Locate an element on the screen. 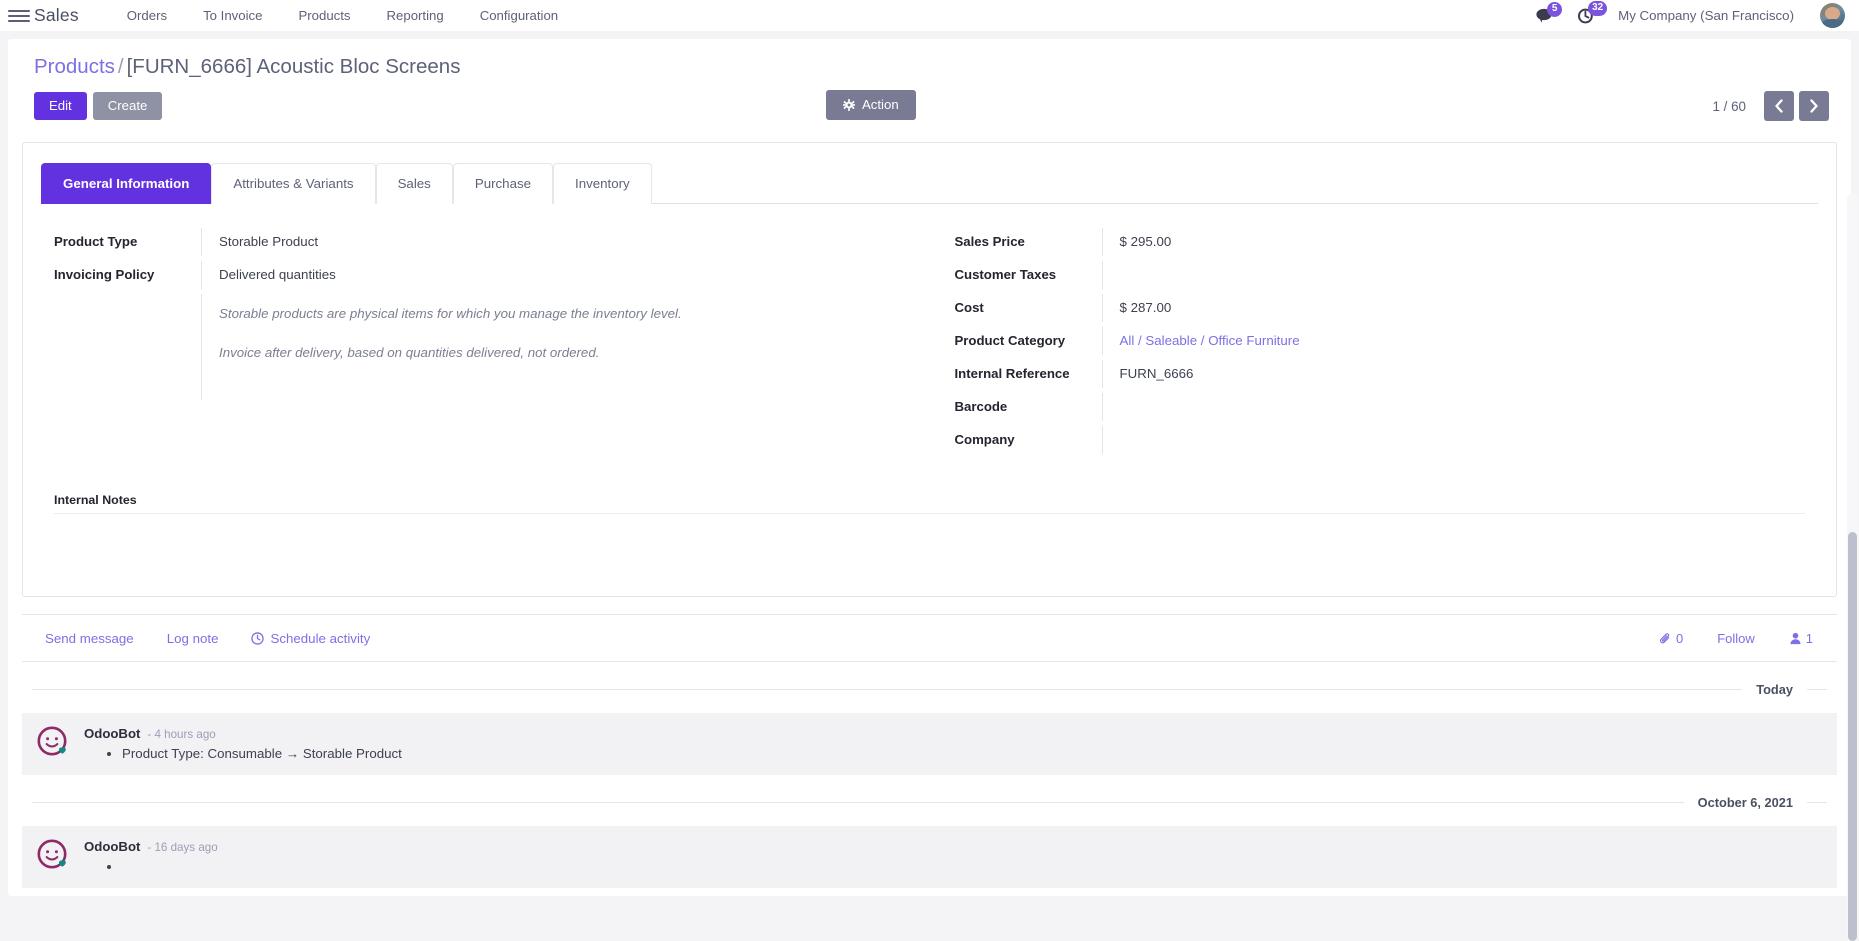  navbar-right: 5 32 My Company (San Francisco) is located at coordinates (1690, 14).